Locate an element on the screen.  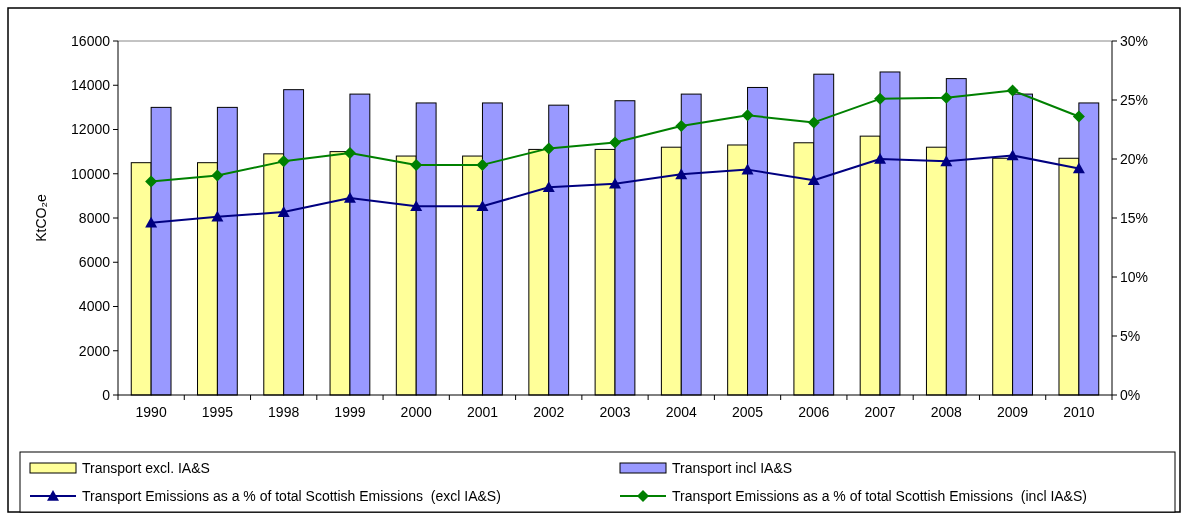
x-tick-label: 2000 is located at coordinates (416, 412).